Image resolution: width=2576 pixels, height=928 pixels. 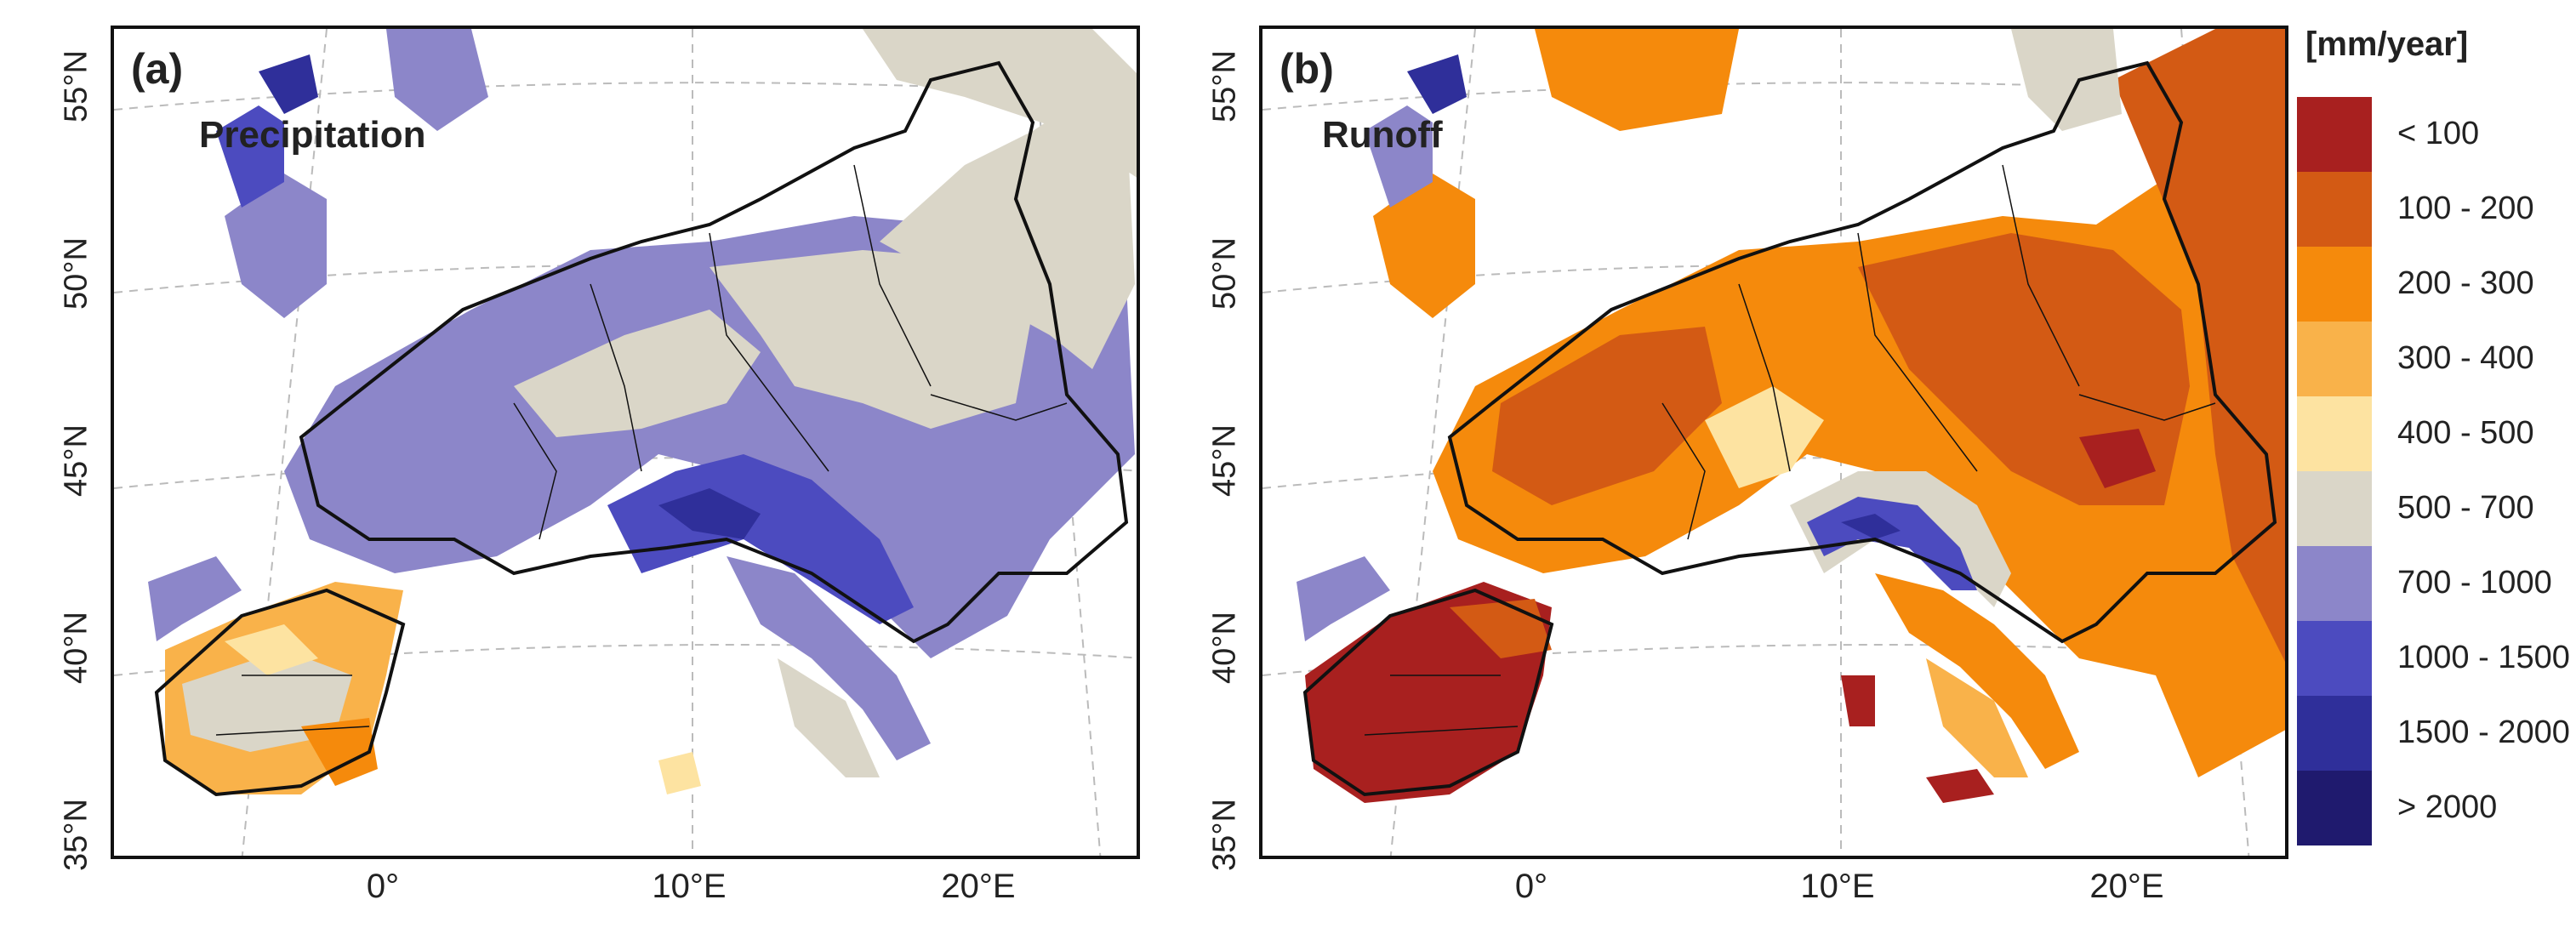 I want to click on legend-label: 300 - 400, so click(x=2465, y=358).